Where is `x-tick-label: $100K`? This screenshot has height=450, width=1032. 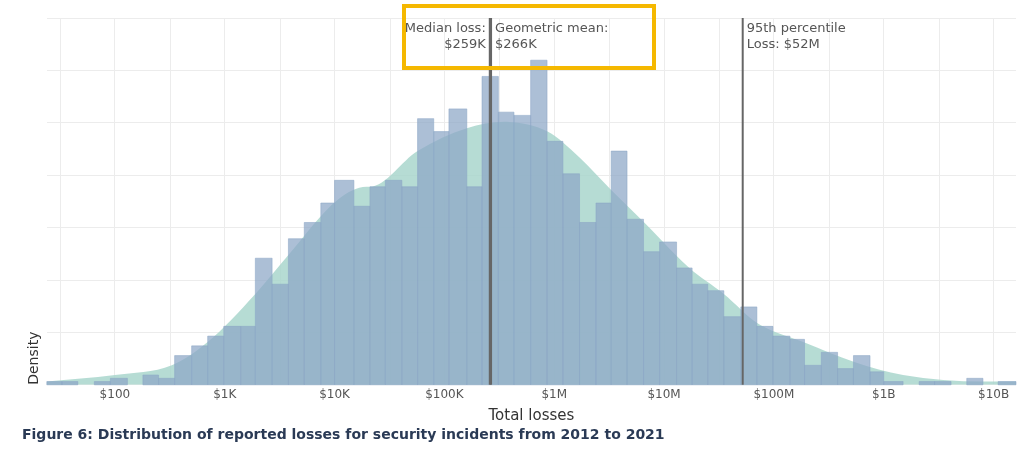 x-tick-label: $100K is located at coordinates (445, 394).